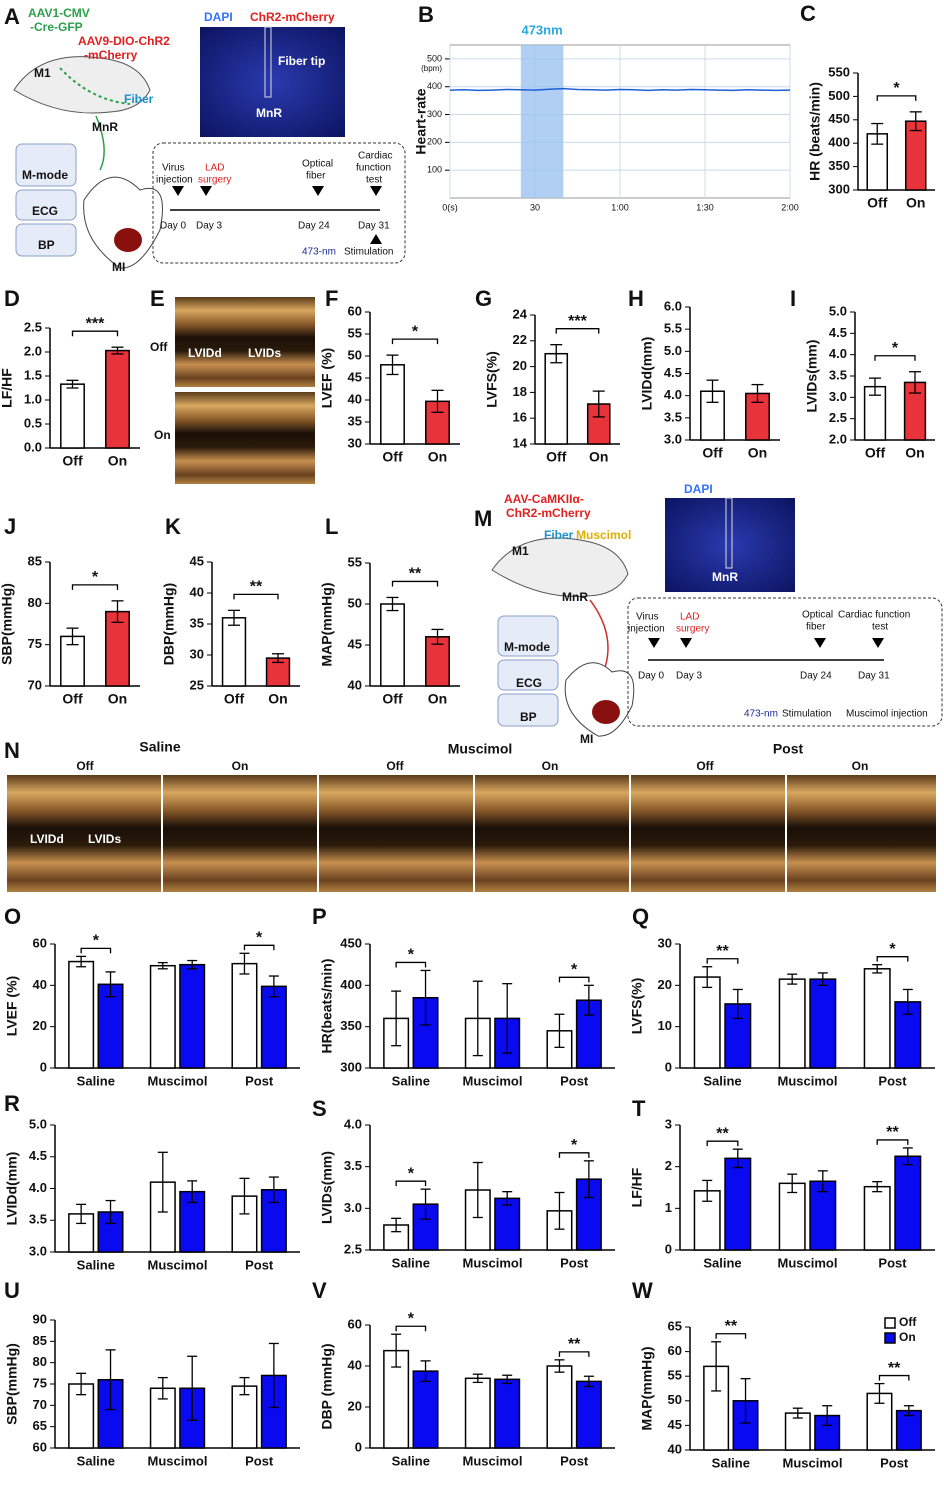 This screenshot has height=1488, width=944. I want to click on y-tick-label: 50, so click(355, 602).